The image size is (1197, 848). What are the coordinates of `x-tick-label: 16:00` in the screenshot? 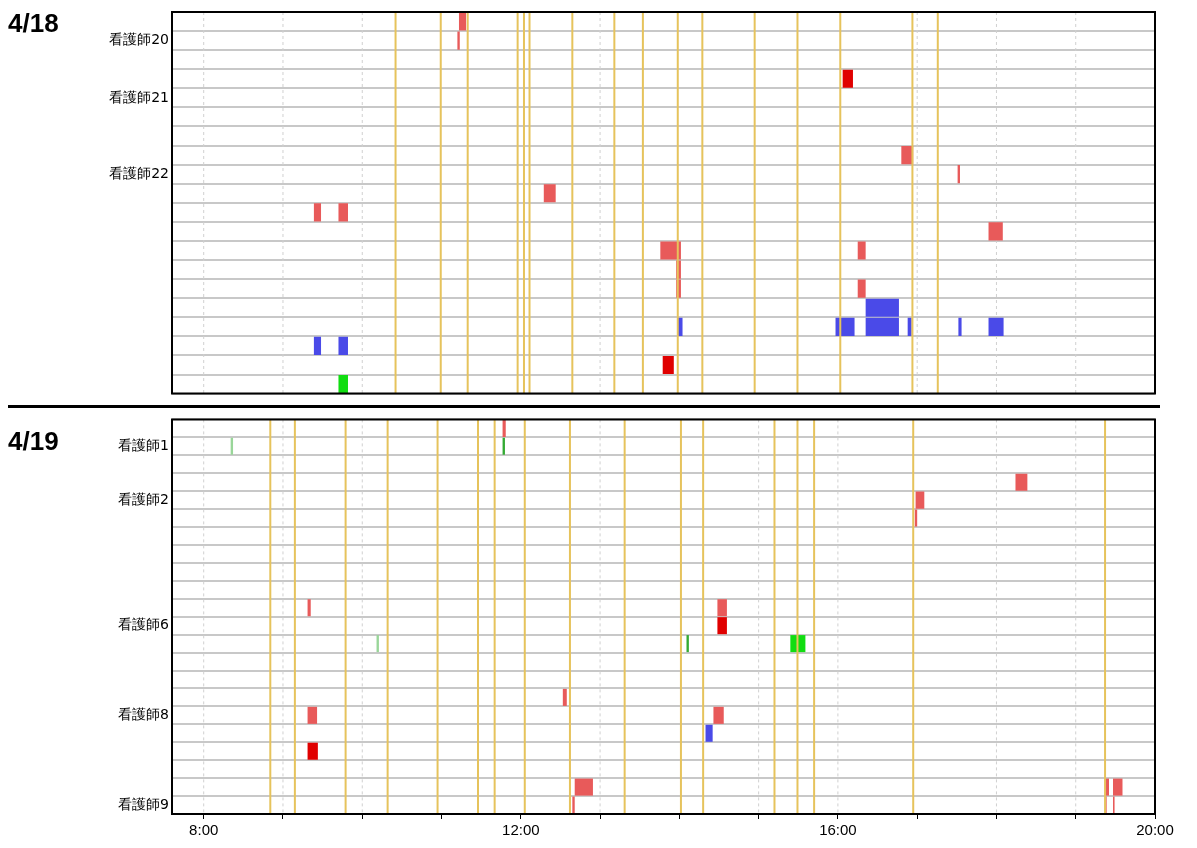 It's located at (838, 830).